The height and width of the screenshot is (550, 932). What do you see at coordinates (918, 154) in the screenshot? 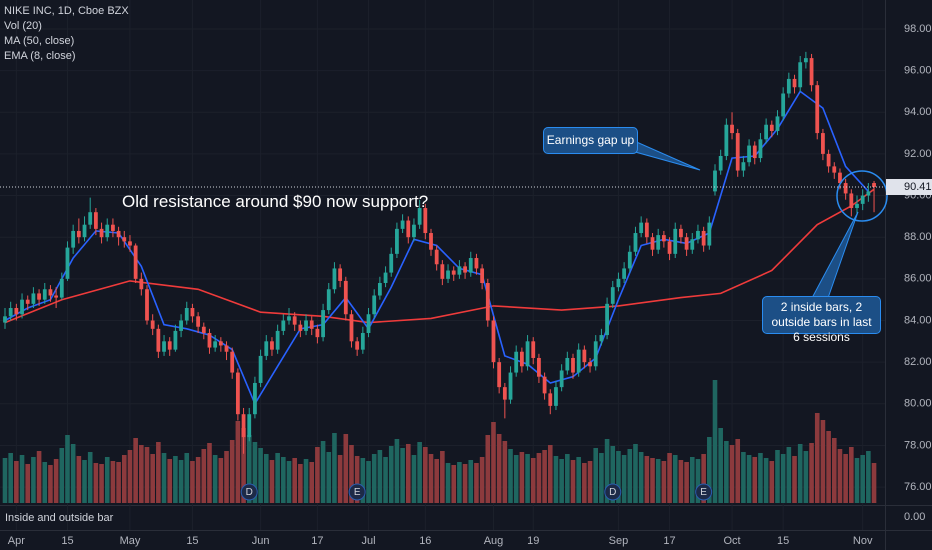
I see `y-tick-label: 92.00` at bounding box center [918, 154].